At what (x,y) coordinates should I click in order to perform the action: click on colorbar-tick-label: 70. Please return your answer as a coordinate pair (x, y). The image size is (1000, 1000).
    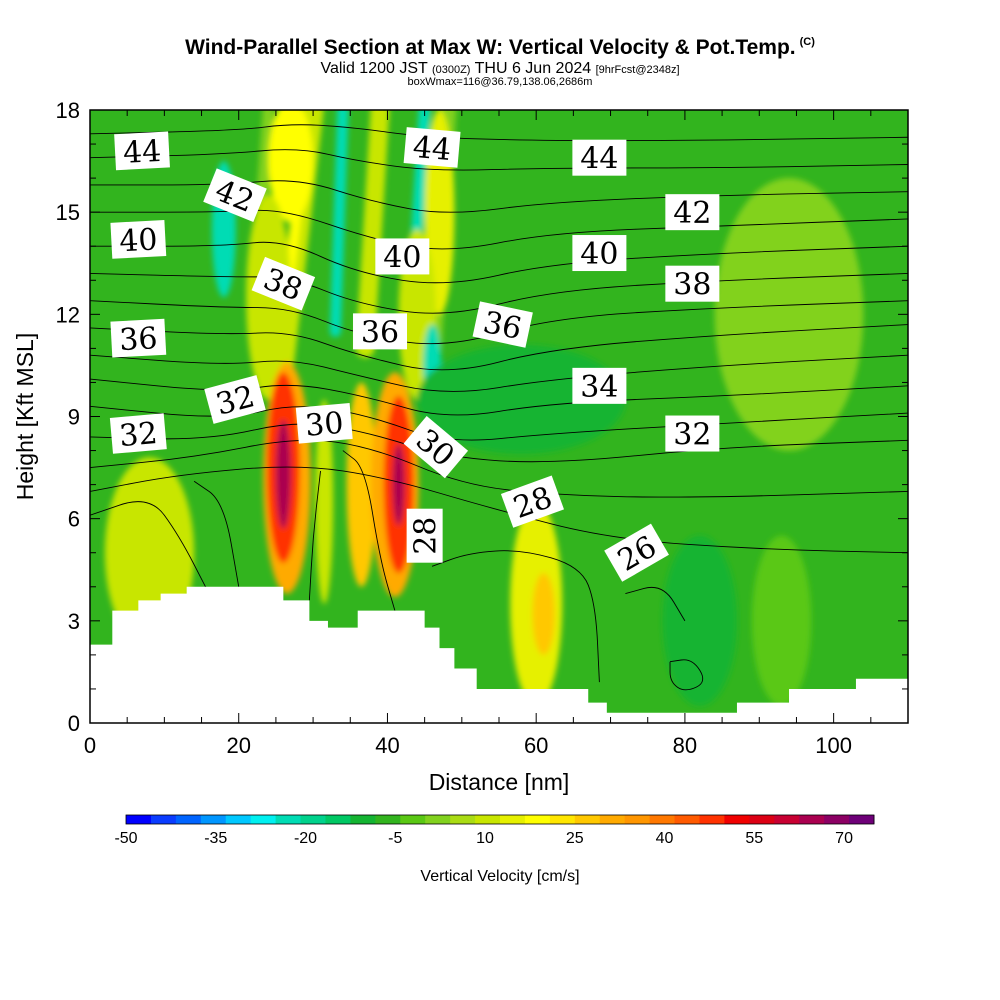
    Looking at the image, I should click on (844, 838).